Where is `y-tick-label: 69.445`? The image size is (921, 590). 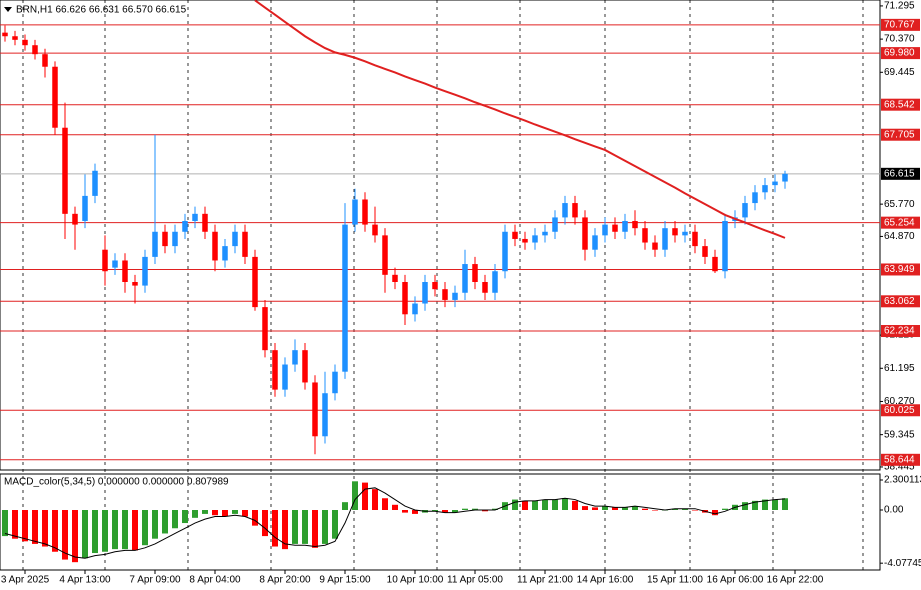 y-tick-label: 69.445 is located at coordinates (899, 72).